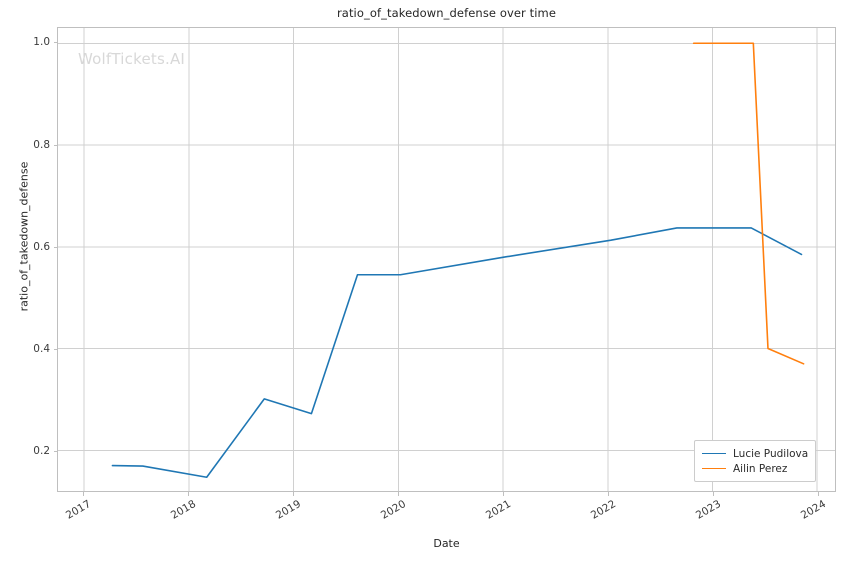 The height and width of the screenshot is (561, 844). I want to click on legend-item: Ailin Perez, so click(755, 468).